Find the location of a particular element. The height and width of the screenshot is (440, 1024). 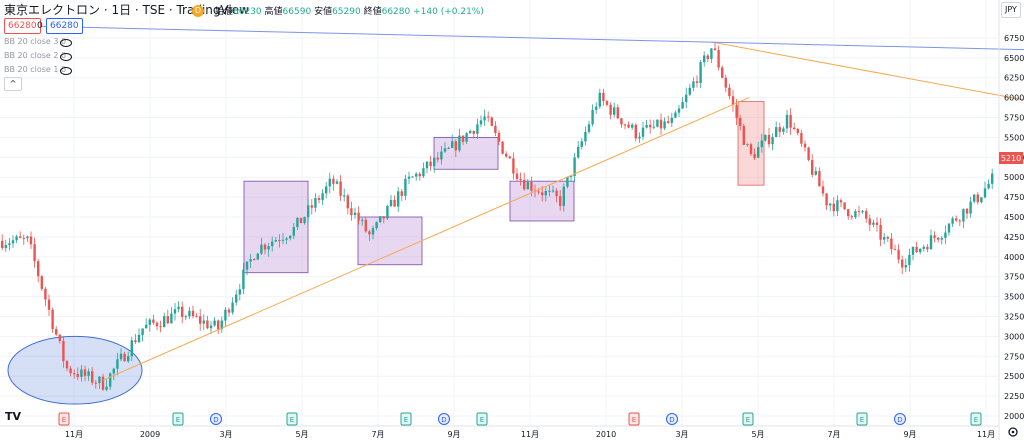

indicator-bb-1: BB 20 close 1 0 is located at coordinates (35, 69).